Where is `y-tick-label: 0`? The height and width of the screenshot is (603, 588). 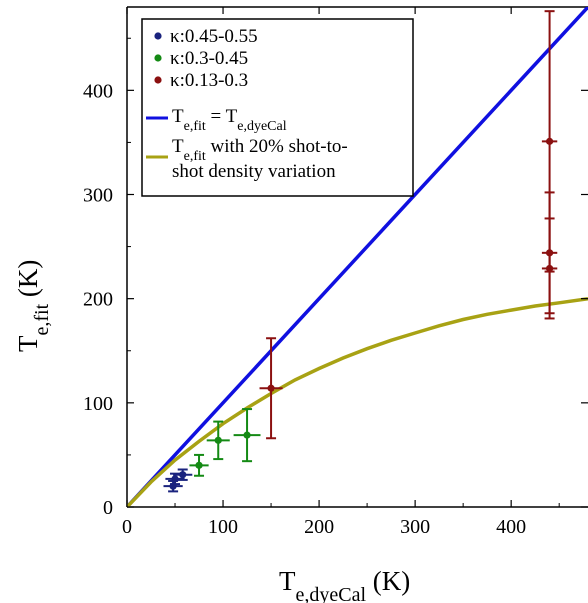
y-tick-label: 0 is located at coordinates (108, 508).